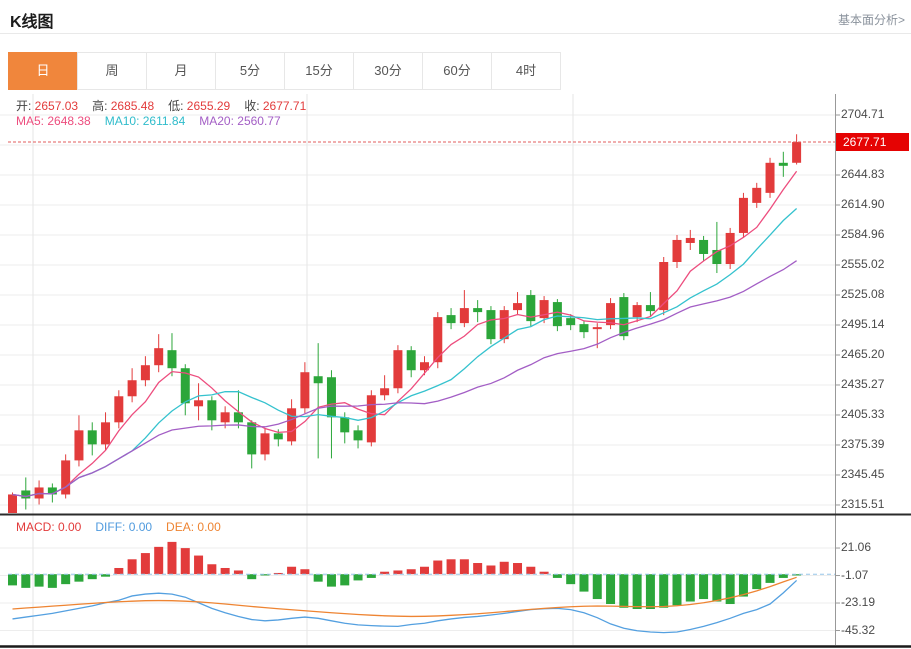 The image size is (911, 649). I want to click on tab-interval-0: 日, so click(43, 71).